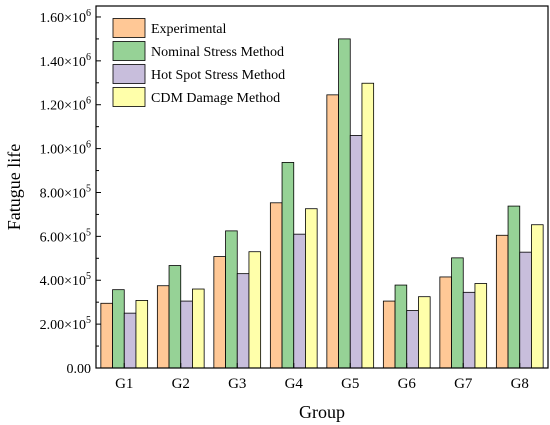 This screenshot has height=425, width=550. Describe the element at coordinates (14, 187) in the screenshot. I see `y-axis-label: Fatugue life` at that location.